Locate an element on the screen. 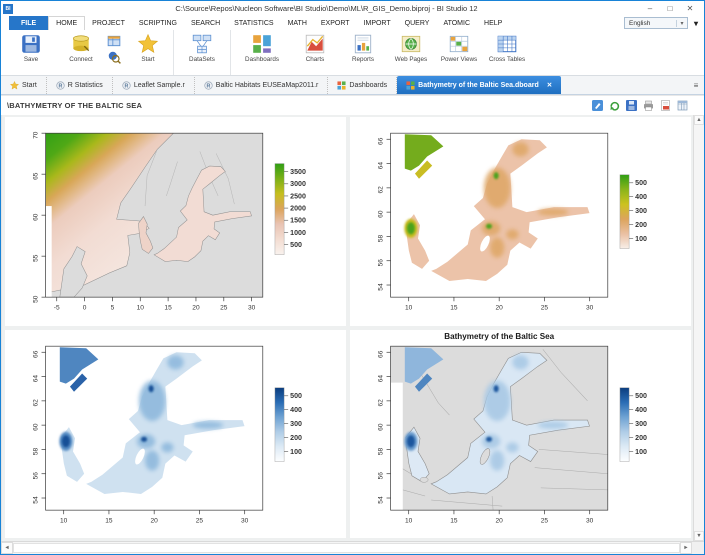  charts-button: Charts is located at coordinates (315, 52).